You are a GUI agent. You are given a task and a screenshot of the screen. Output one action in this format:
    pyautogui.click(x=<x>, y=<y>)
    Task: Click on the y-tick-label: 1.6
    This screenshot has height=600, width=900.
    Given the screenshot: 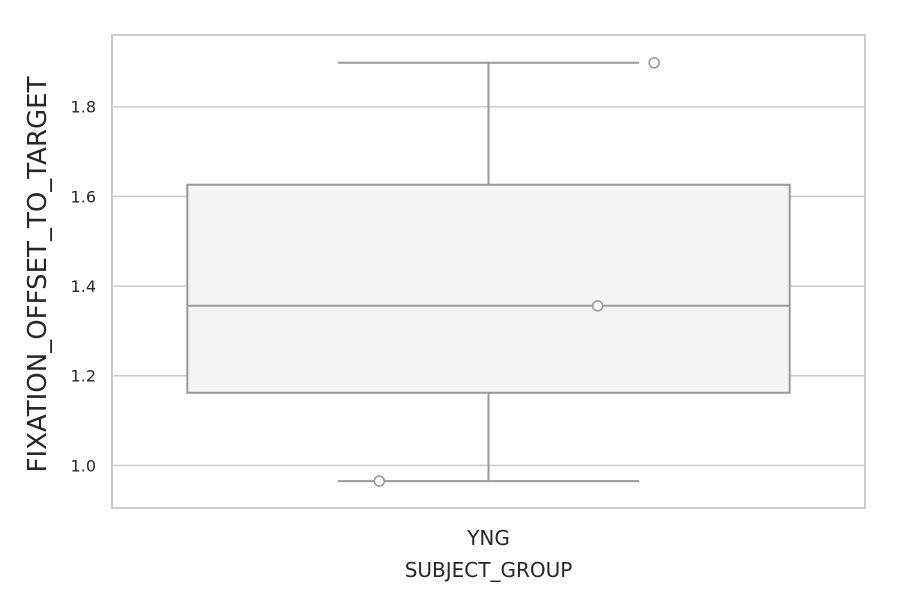 What is the action you would take?
    pyautogui.click(x=83, y=196)
    